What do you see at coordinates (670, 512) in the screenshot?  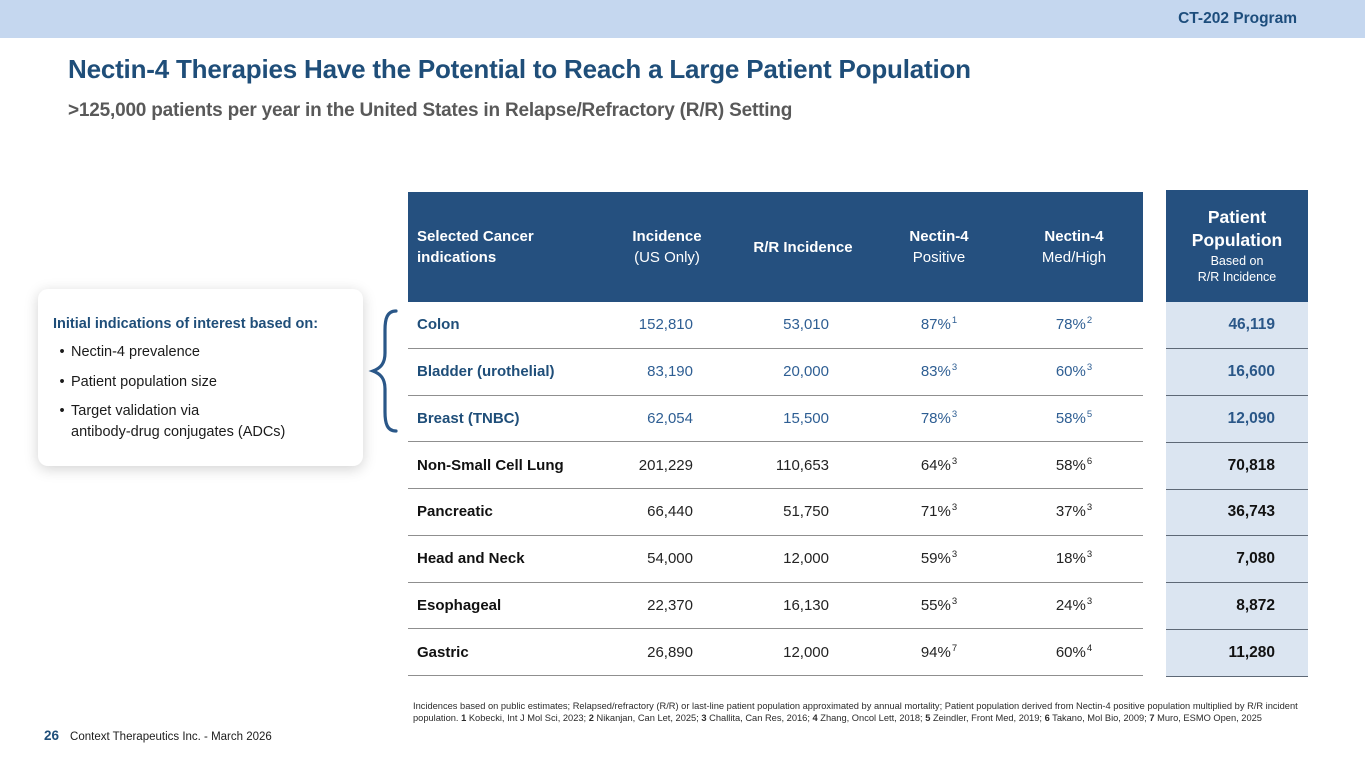 I see `cell-incidence: 66,440` at bounding box center [670, 512].